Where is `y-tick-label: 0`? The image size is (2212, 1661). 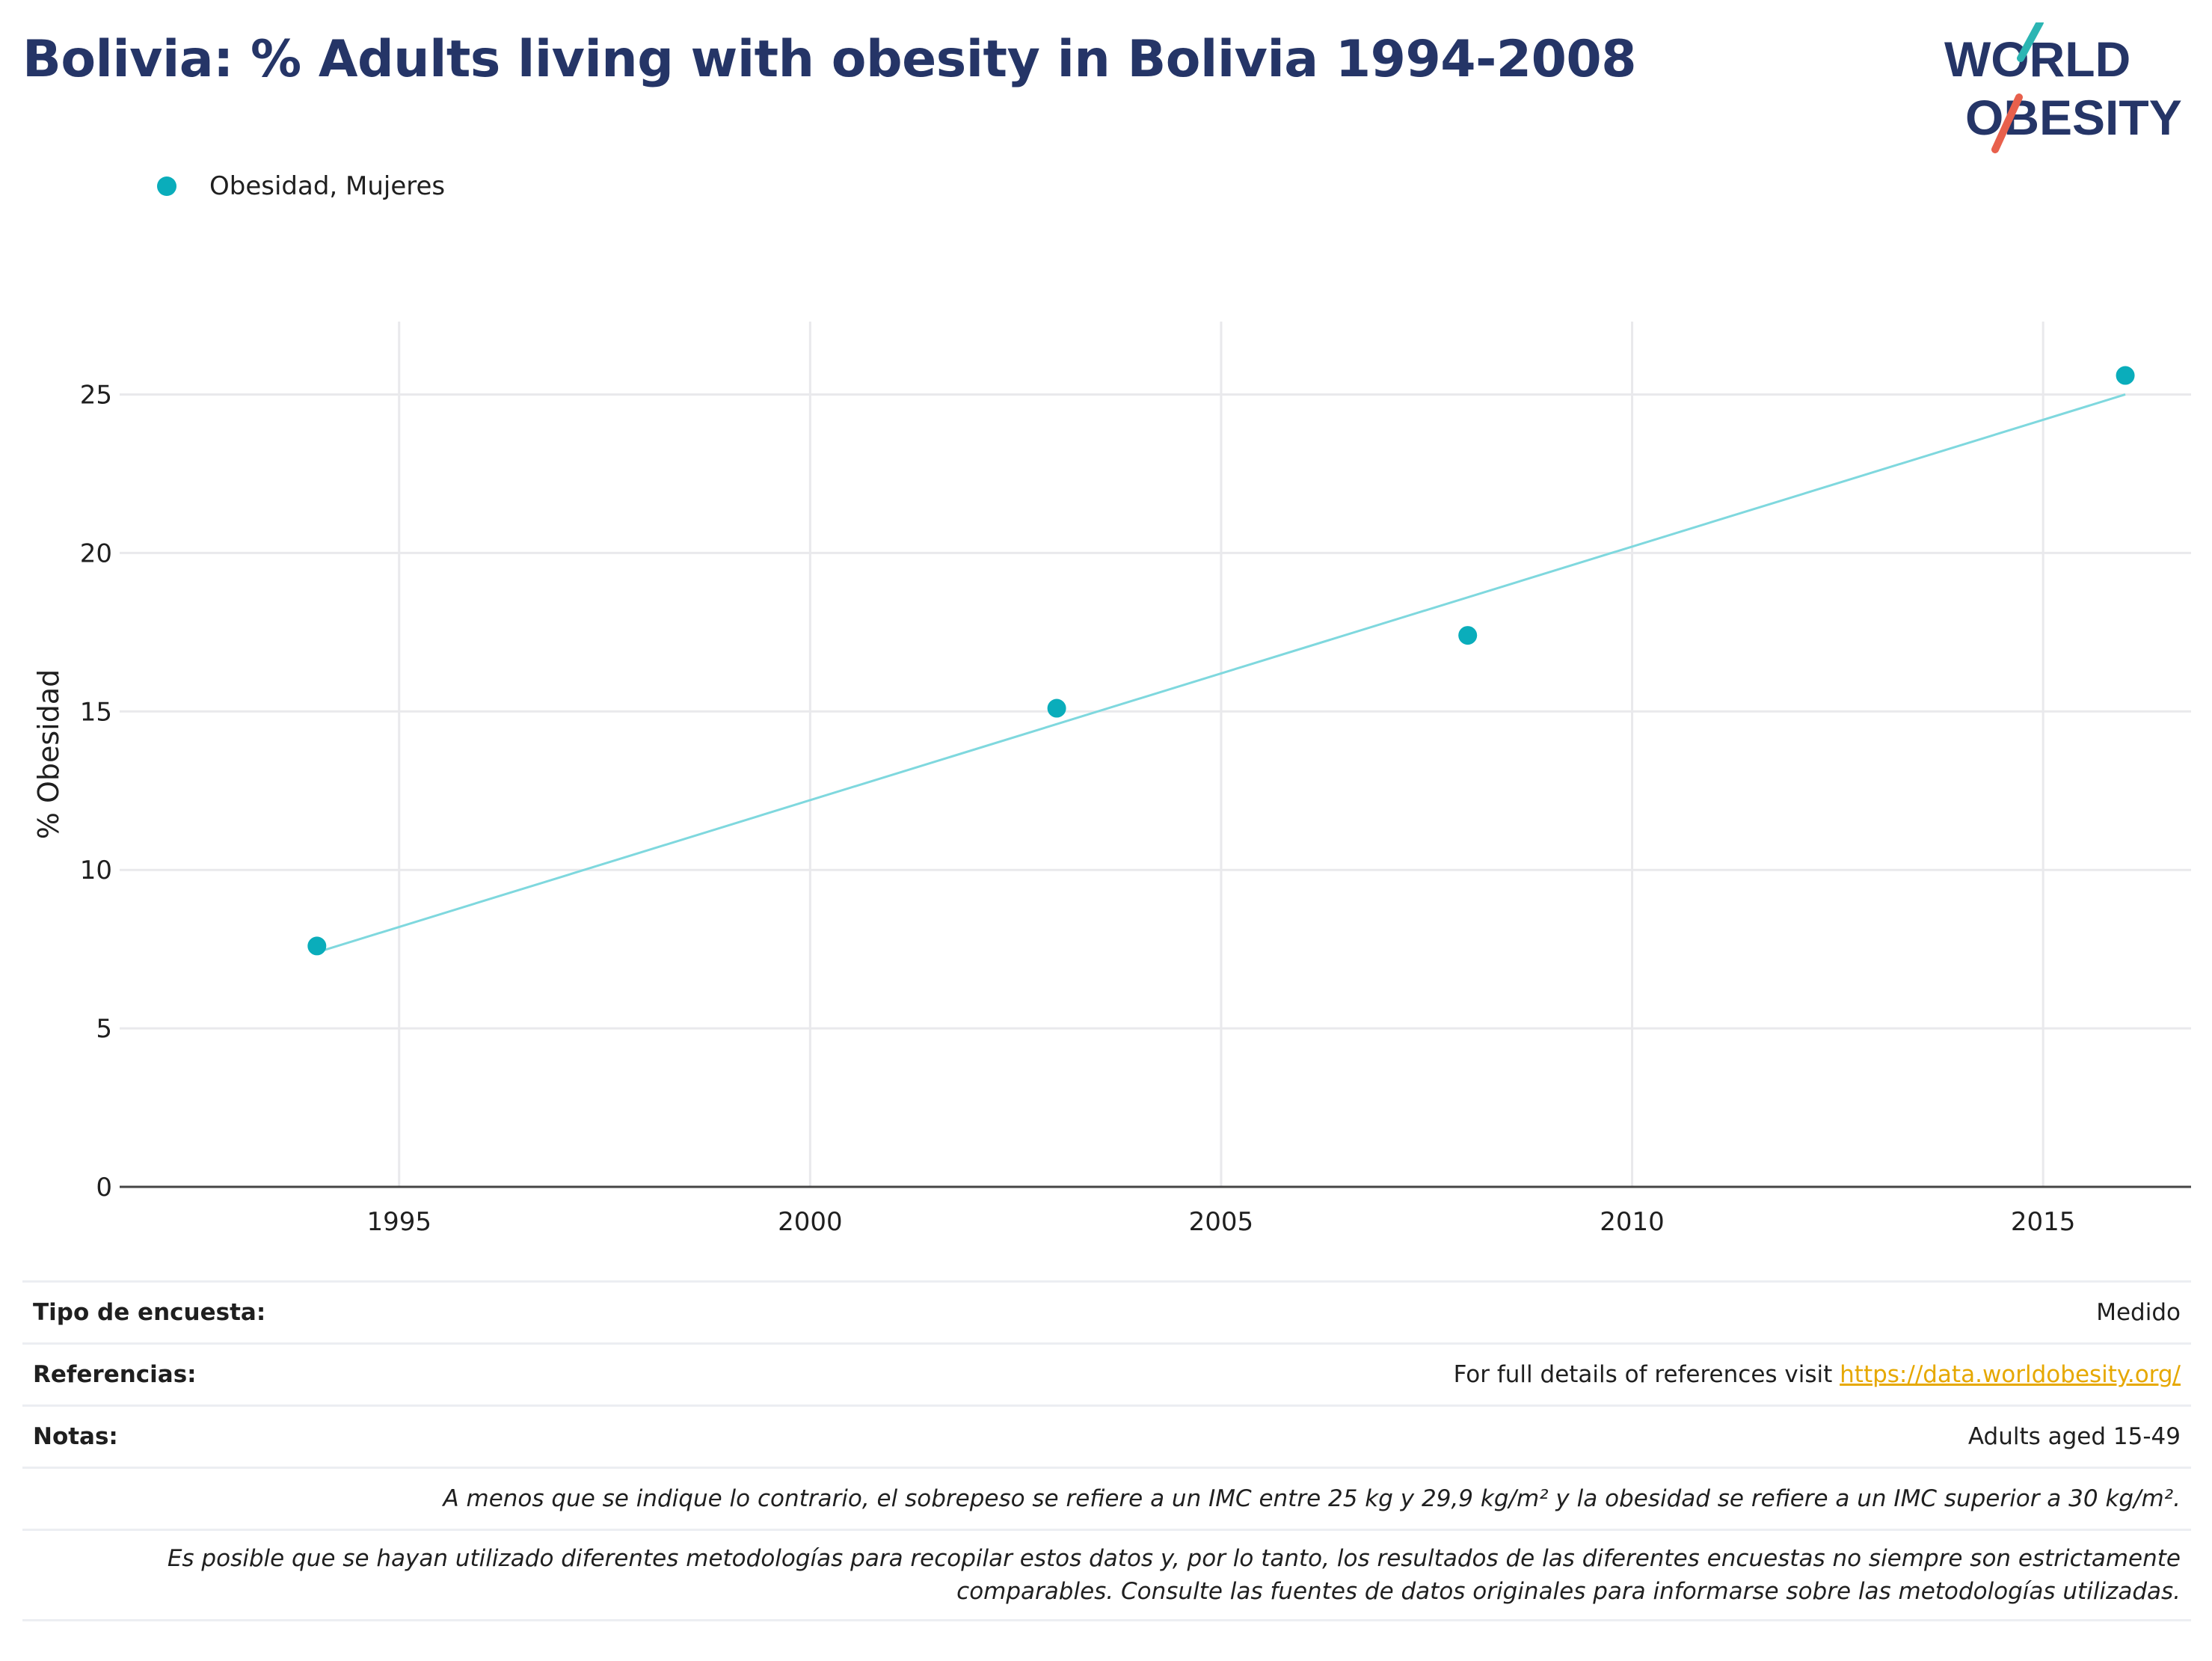
y-tick-label: 0 is located at coordinates (104, 1188).